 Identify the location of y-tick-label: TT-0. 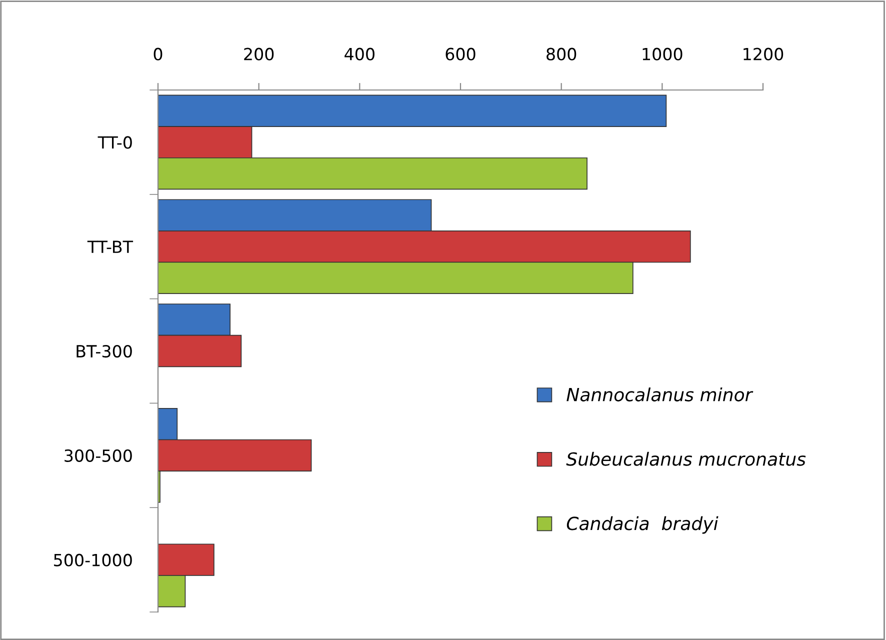
(115, 142).